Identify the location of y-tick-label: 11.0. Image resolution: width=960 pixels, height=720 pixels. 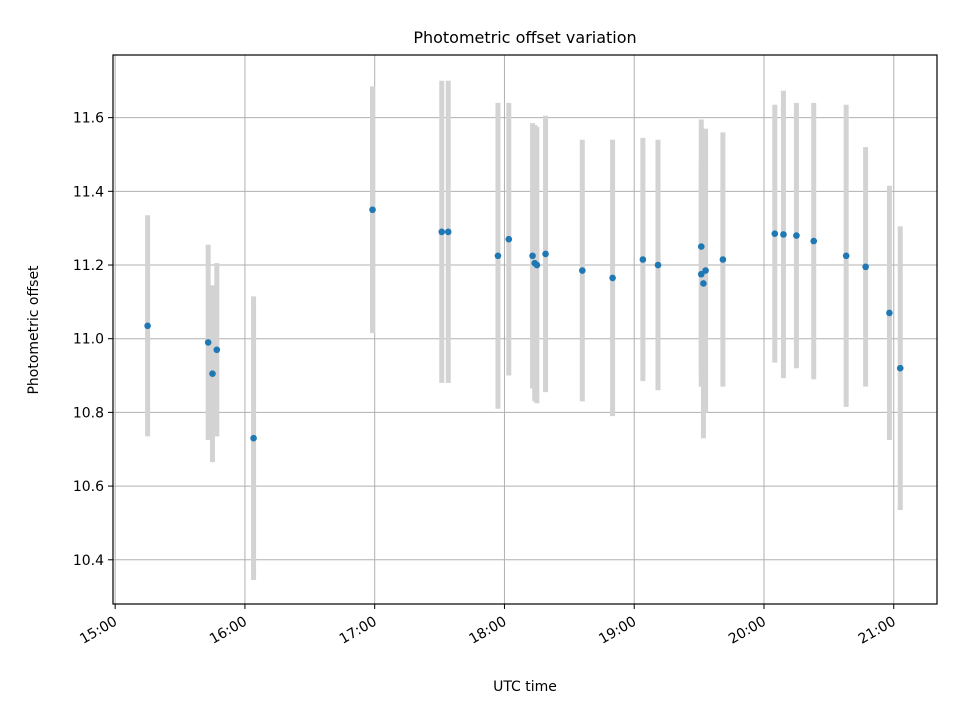
(88, 340).